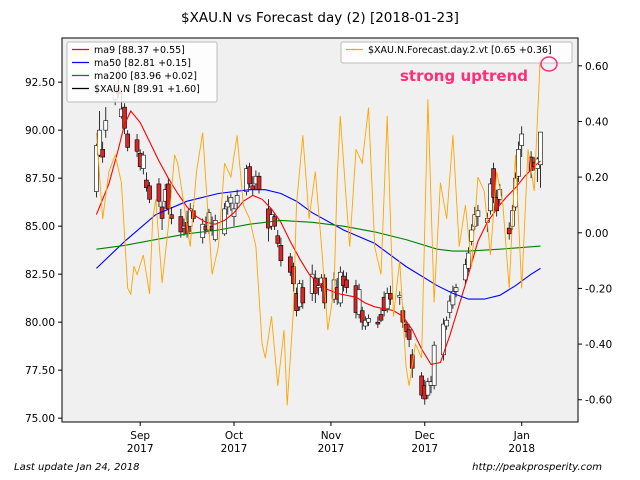 The height and width of the screenshot is (480, 640). I want to click on x-tick-label-line: 2018, so click(521, 449).